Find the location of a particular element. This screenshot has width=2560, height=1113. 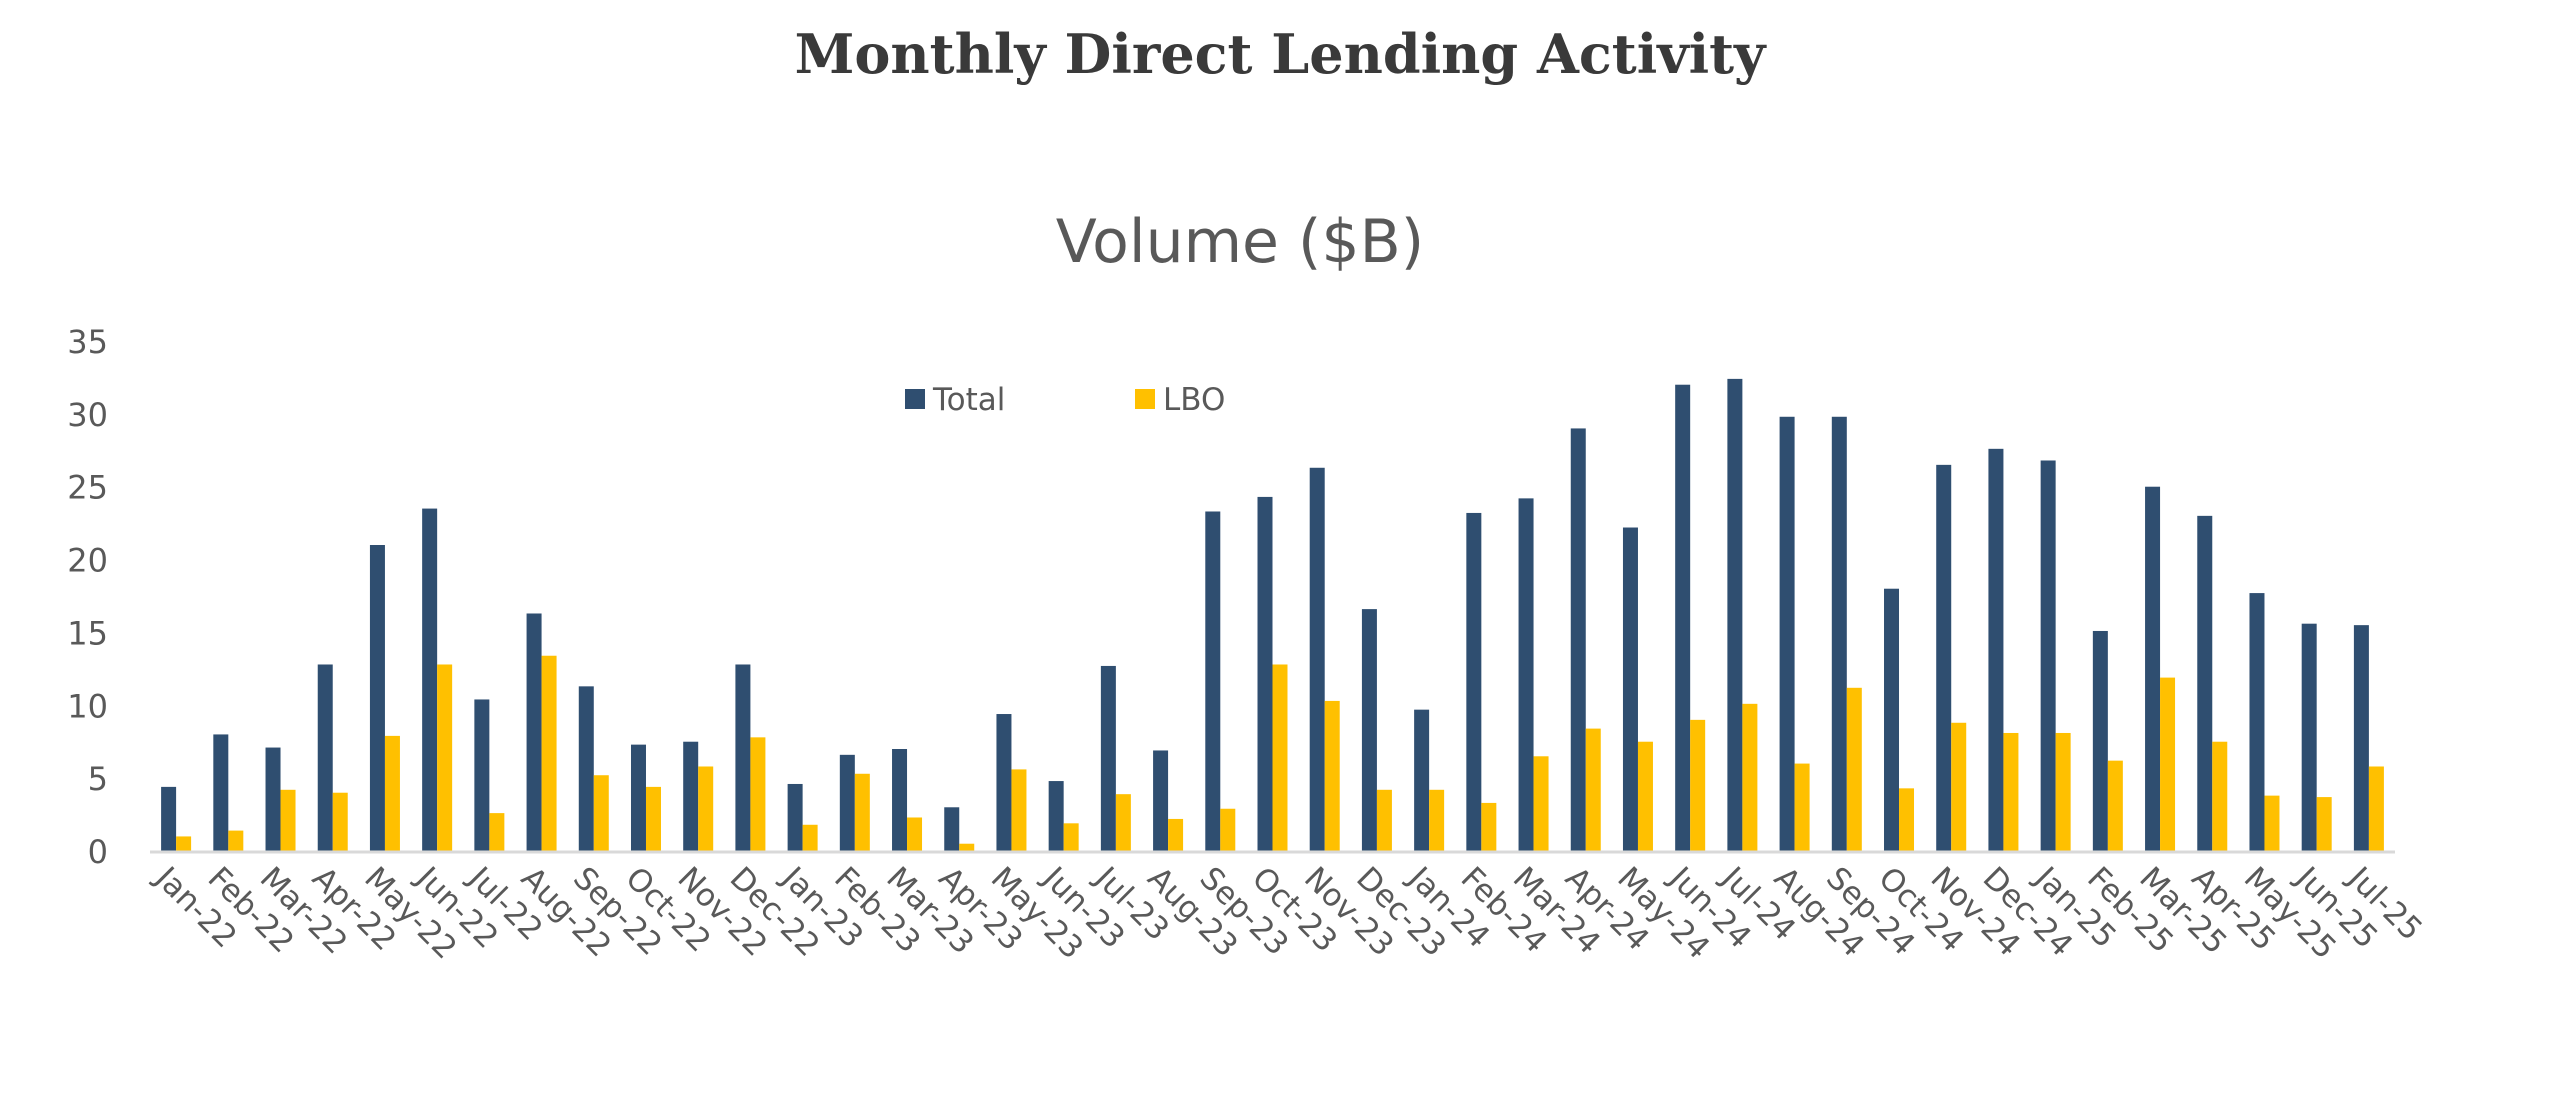

chart-title: Volume ($B) is located at coordinates (1240, 242).